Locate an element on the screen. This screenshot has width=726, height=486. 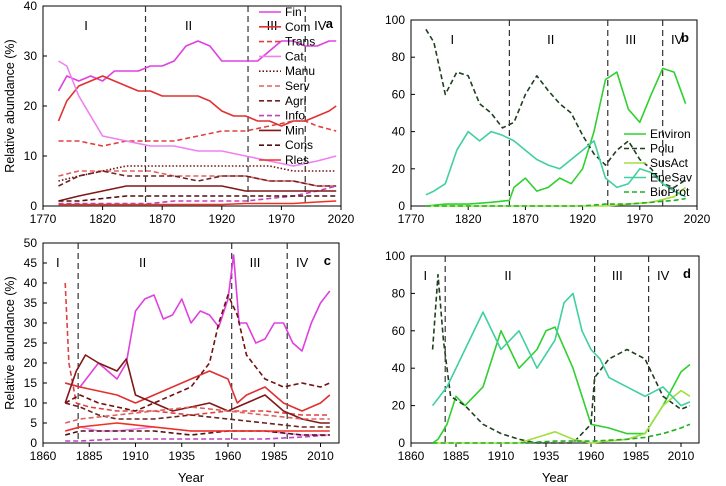
legend-entry: BioProt is located at coordinates (670, 192).